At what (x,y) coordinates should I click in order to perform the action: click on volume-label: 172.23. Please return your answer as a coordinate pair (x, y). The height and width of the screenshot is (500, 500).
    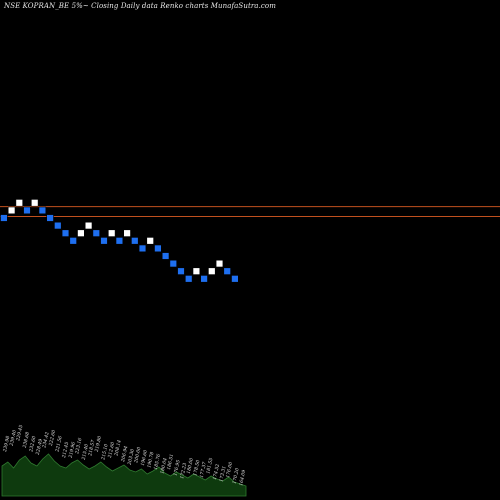
    Looking at the image, I should click on (183, 470).